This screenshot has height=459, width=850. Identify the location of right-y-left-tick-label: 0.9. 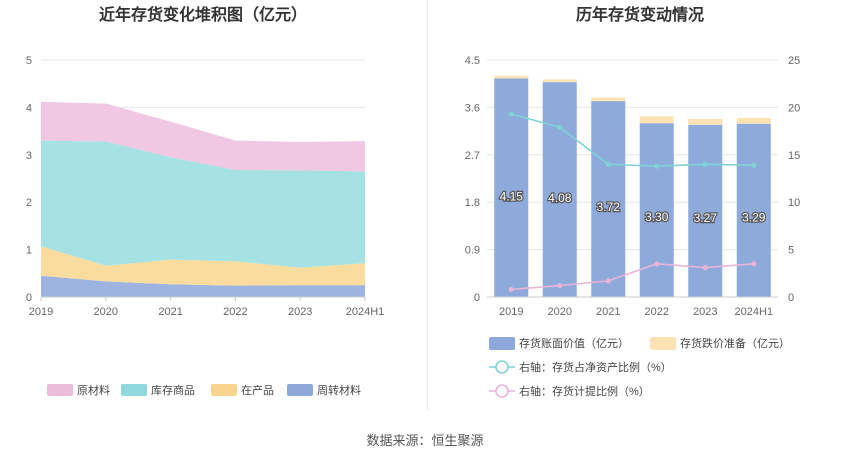
(472, 251).